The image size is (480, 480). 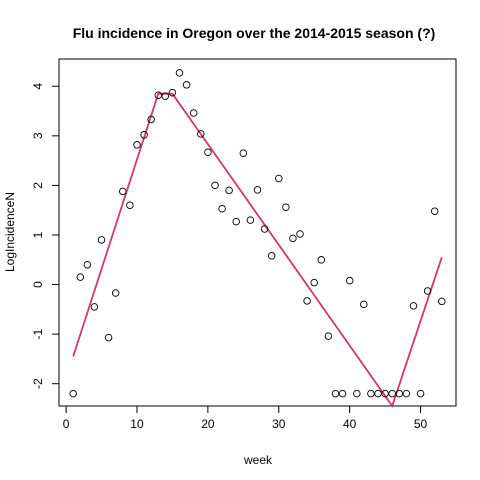 I want to click on y-tick-label: 0, so click(x=38, y=284).